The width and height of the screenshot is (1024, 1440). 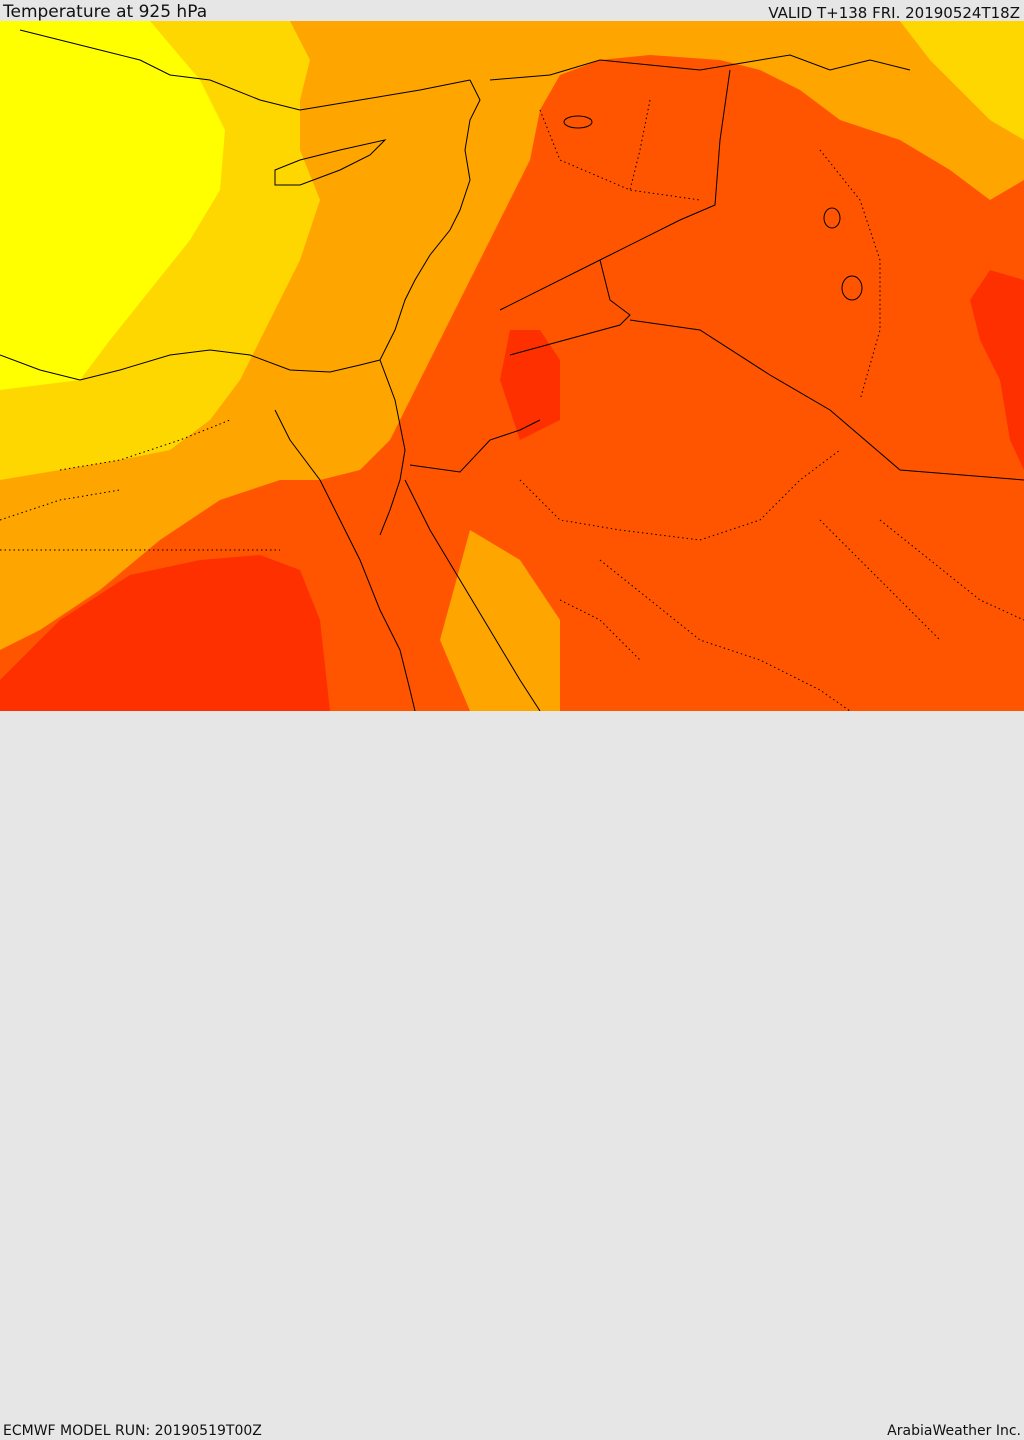 I want to click on map-title: Temperature at 925 hPa, so click(x=105, y=12).